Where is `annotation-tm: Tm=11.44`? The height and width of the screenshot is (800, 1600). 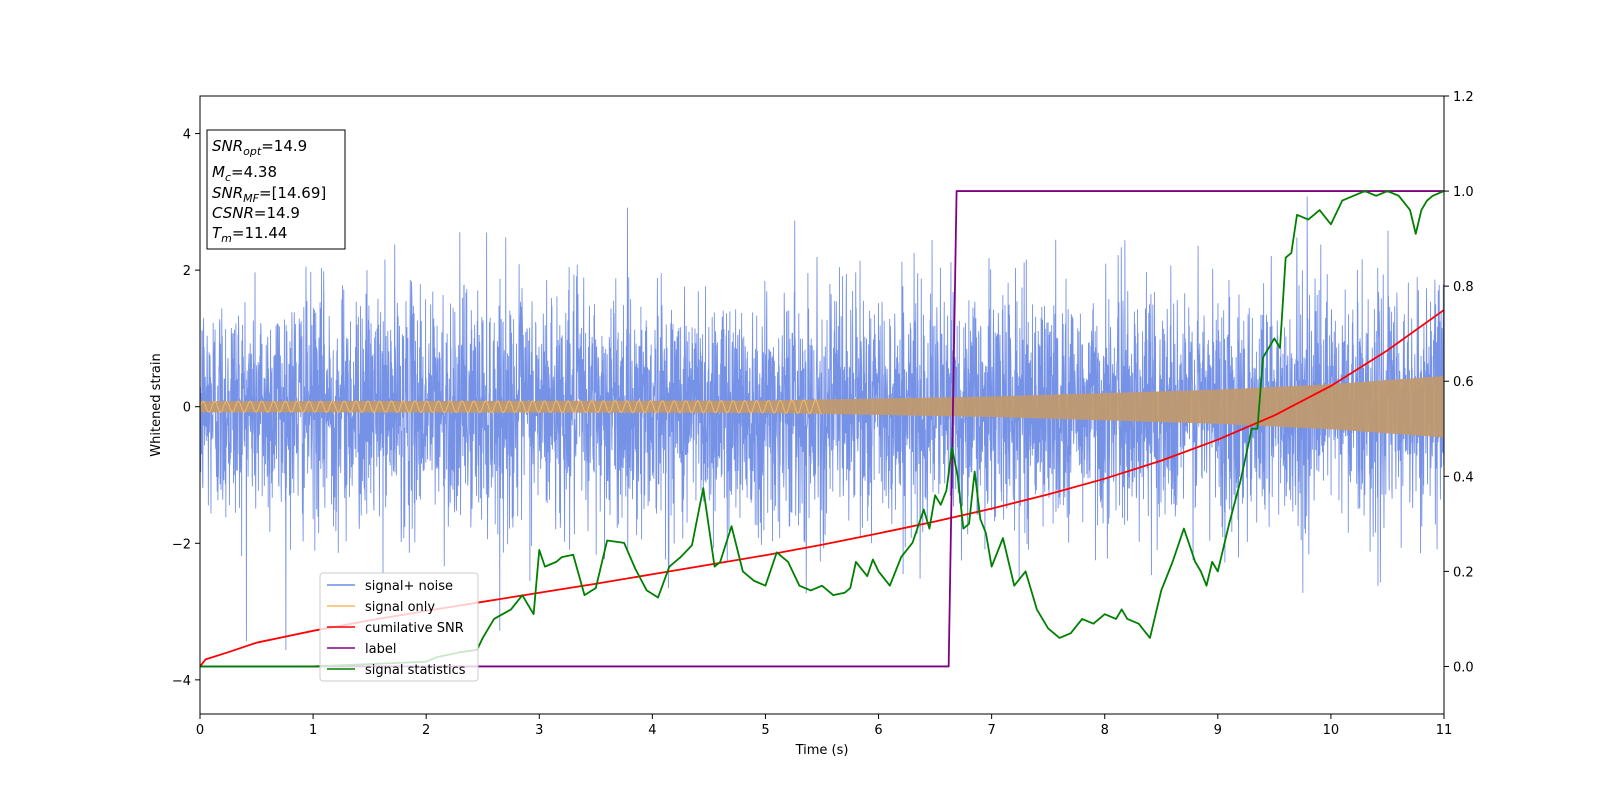
annotation-tm: Tm=11.44 is located at coordinates (249, 234).